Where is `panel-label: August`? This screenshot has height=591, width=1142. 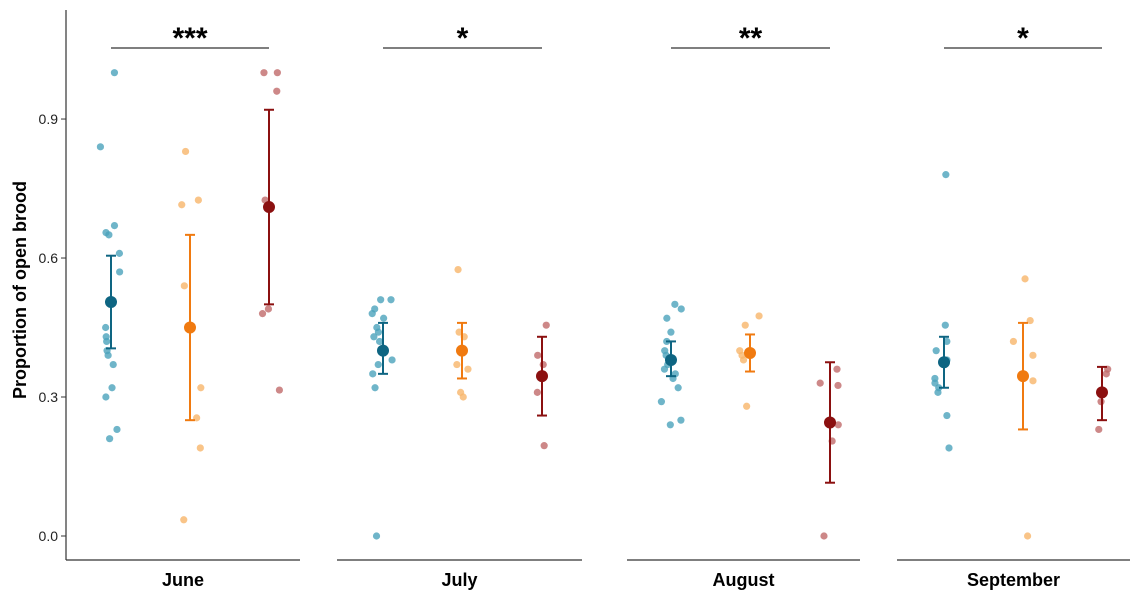
panel-label: August is located at coordinates (744, 580).